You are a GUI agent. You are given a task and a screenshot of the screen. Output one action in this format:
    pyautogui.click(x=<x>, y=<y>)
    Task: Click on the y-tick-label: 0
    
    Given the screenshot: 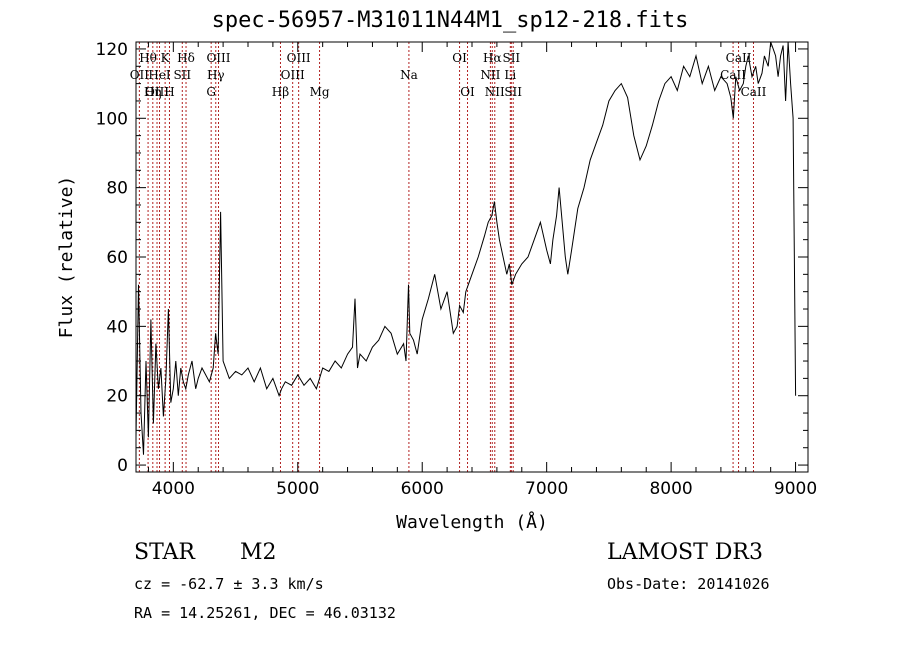 What is the action you would take?
    pyautogui.click(x=122, y=466)
    